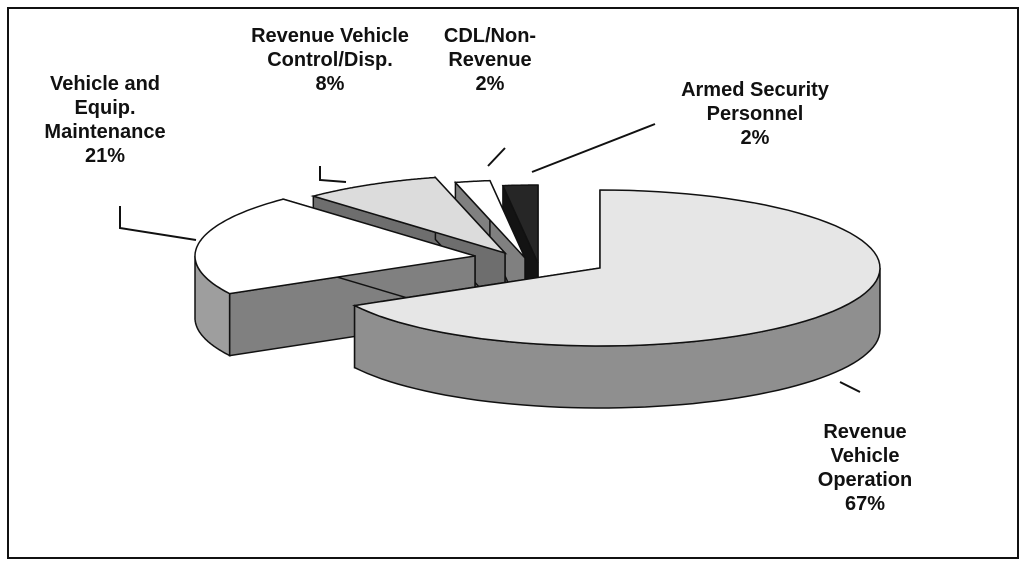 The height and width of the screenshot is (569, 1027). Describe the element at coordinates (490, 48) in the screenshot. I see `category-label: CDL/Non-Revenue` at that location.